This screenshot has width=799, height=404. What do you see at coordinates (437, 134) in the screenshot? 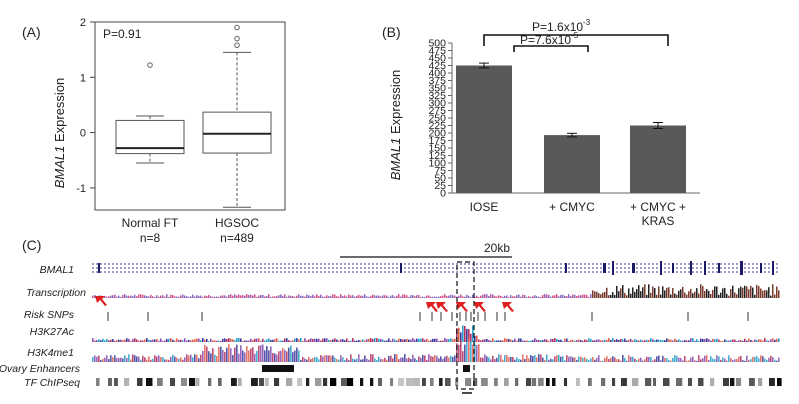
I see `panel-b-ytick-label: 200` at bounding box center [437, 134].